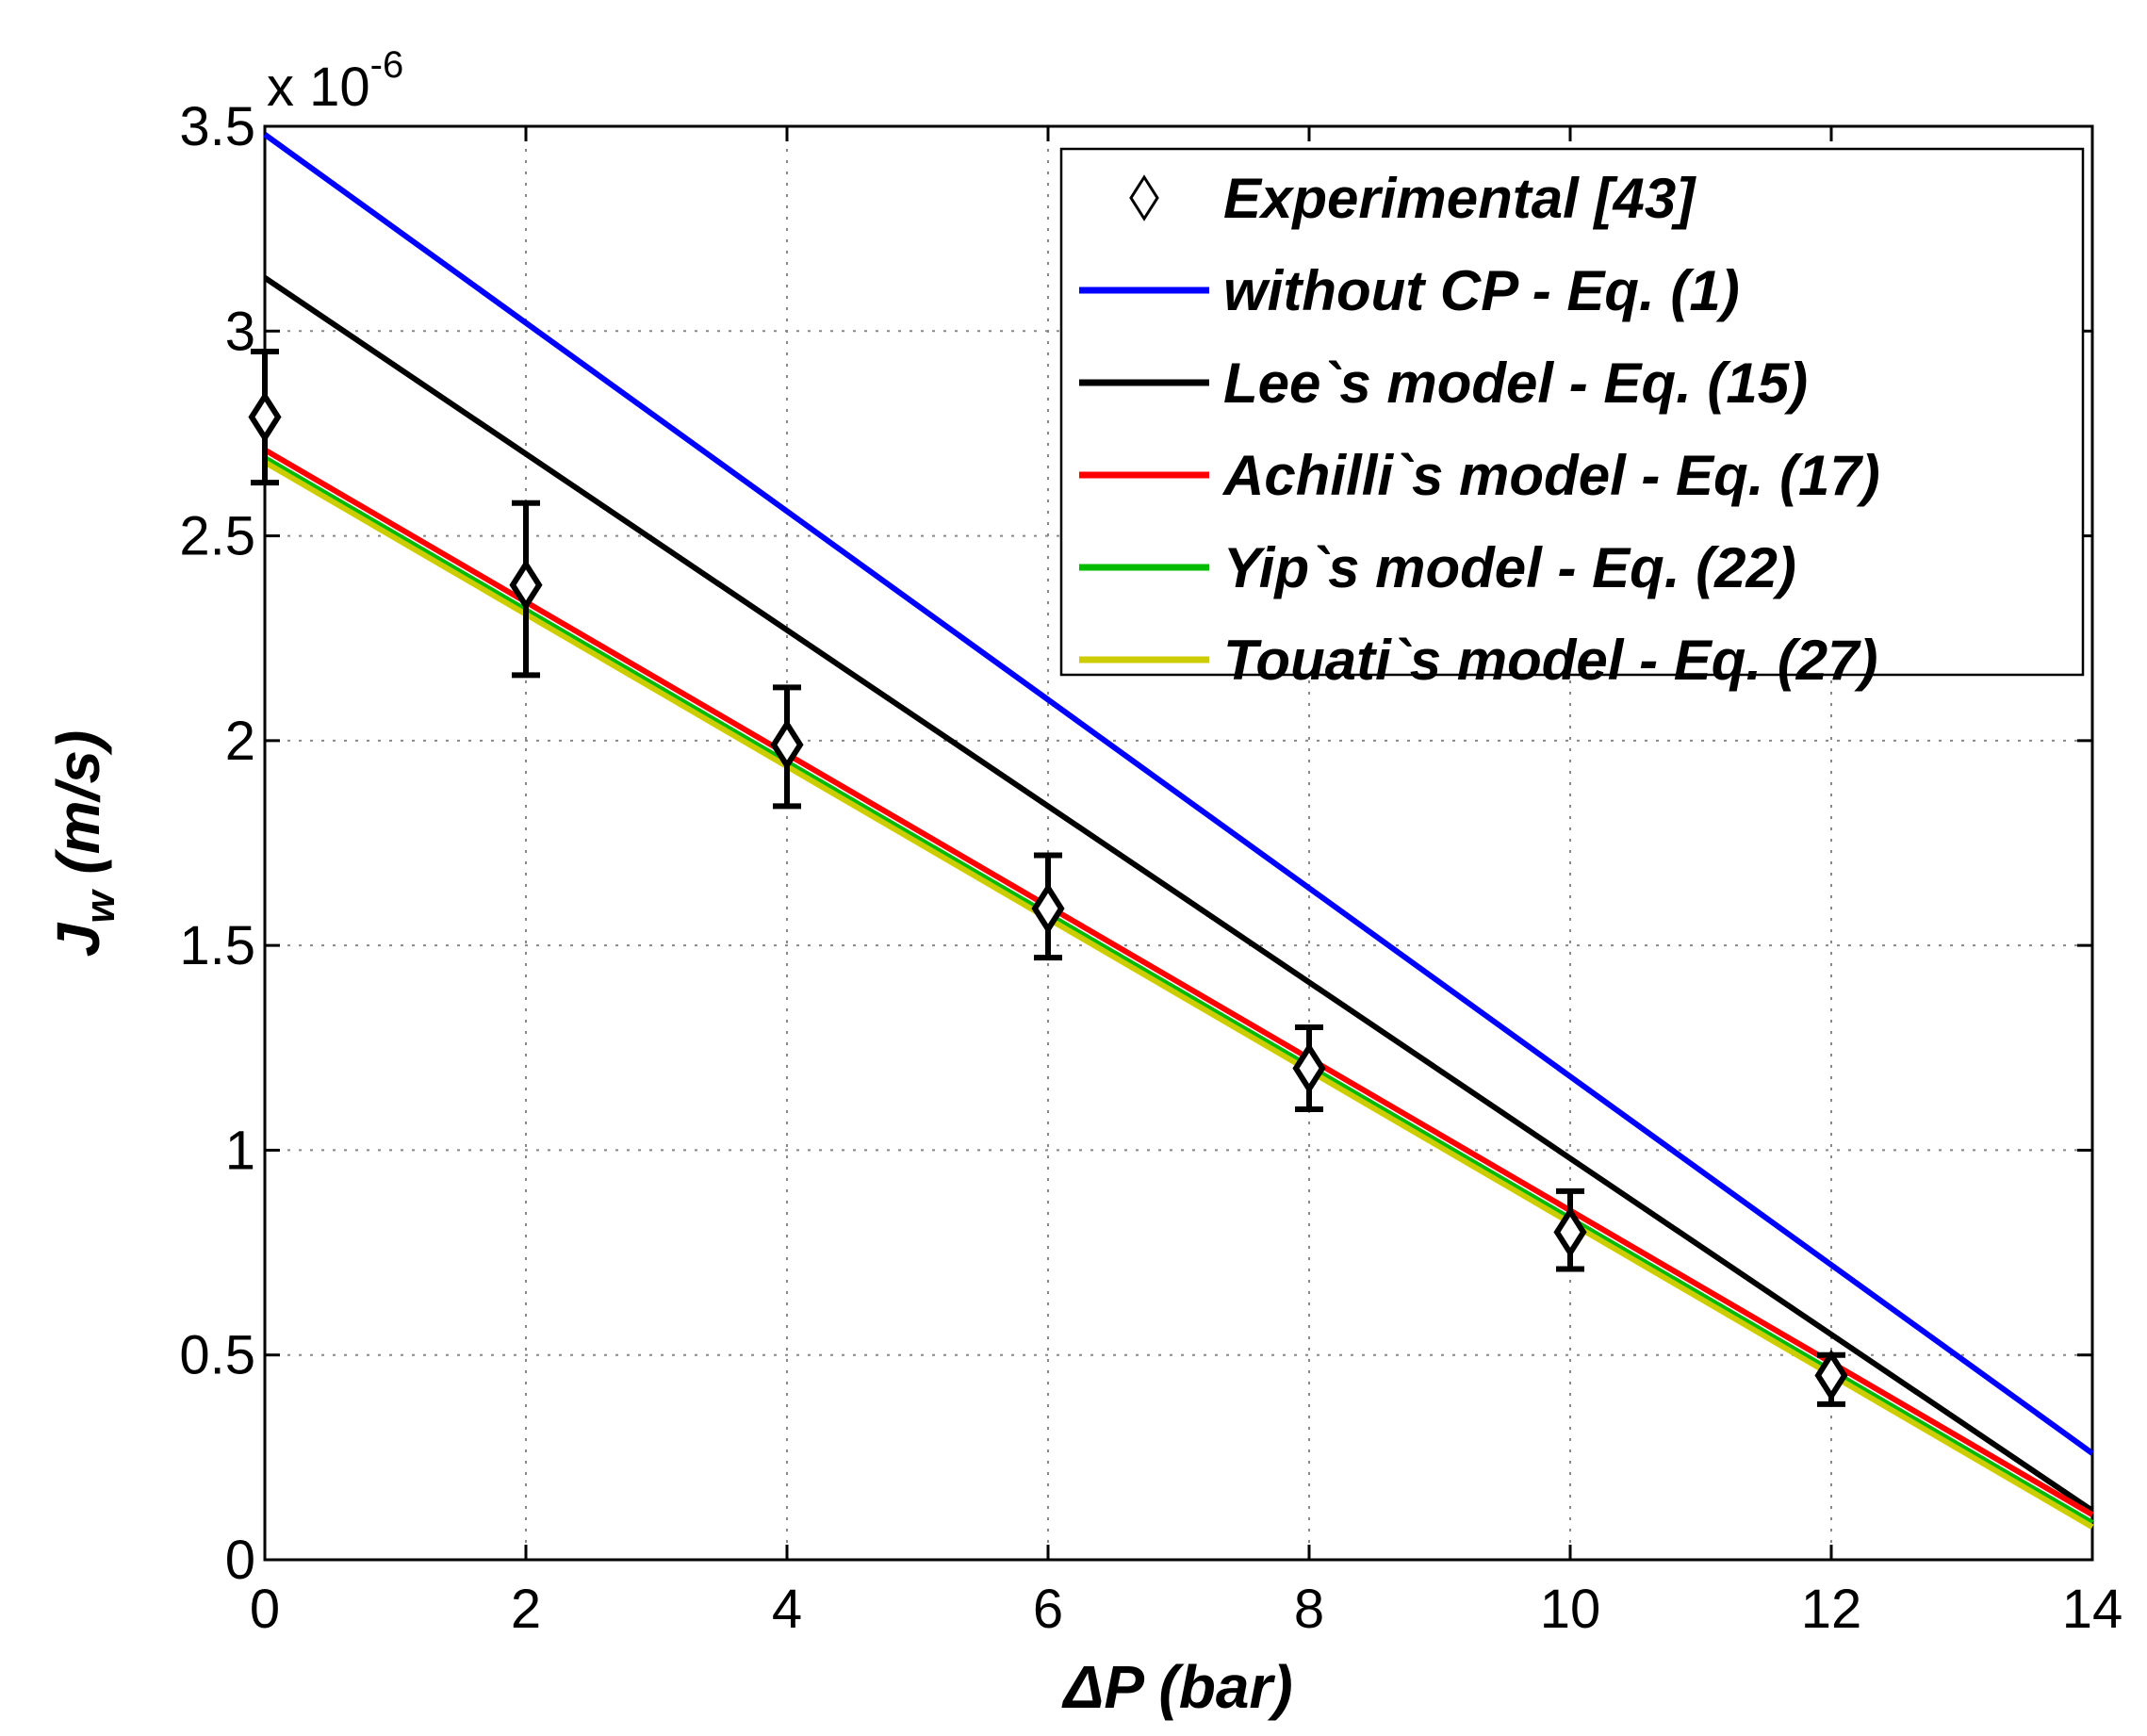 The image size is (2147, 1736). I want to click on legend-item-experimental: Experimental [43], so click(1412, 198).